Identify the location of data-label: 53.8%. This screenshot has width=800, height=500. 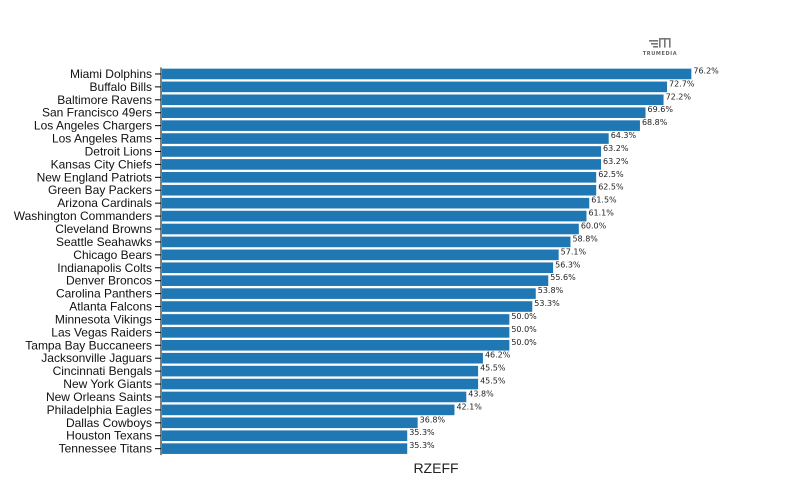
(551, 290).